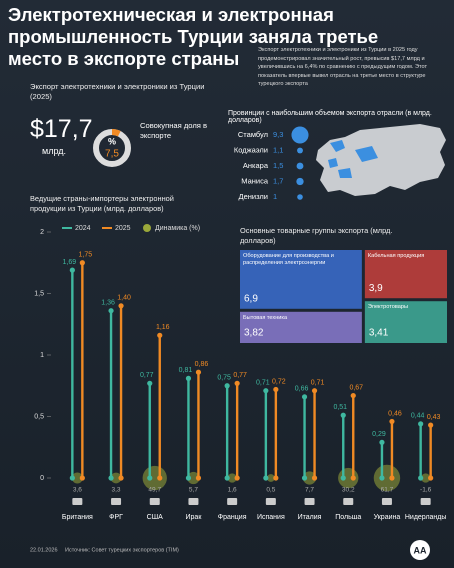  What do you see at coordinates (116, 490) in the screenshot?
I see `dynamics-label: 3,3` at bounding box center [116, 490].